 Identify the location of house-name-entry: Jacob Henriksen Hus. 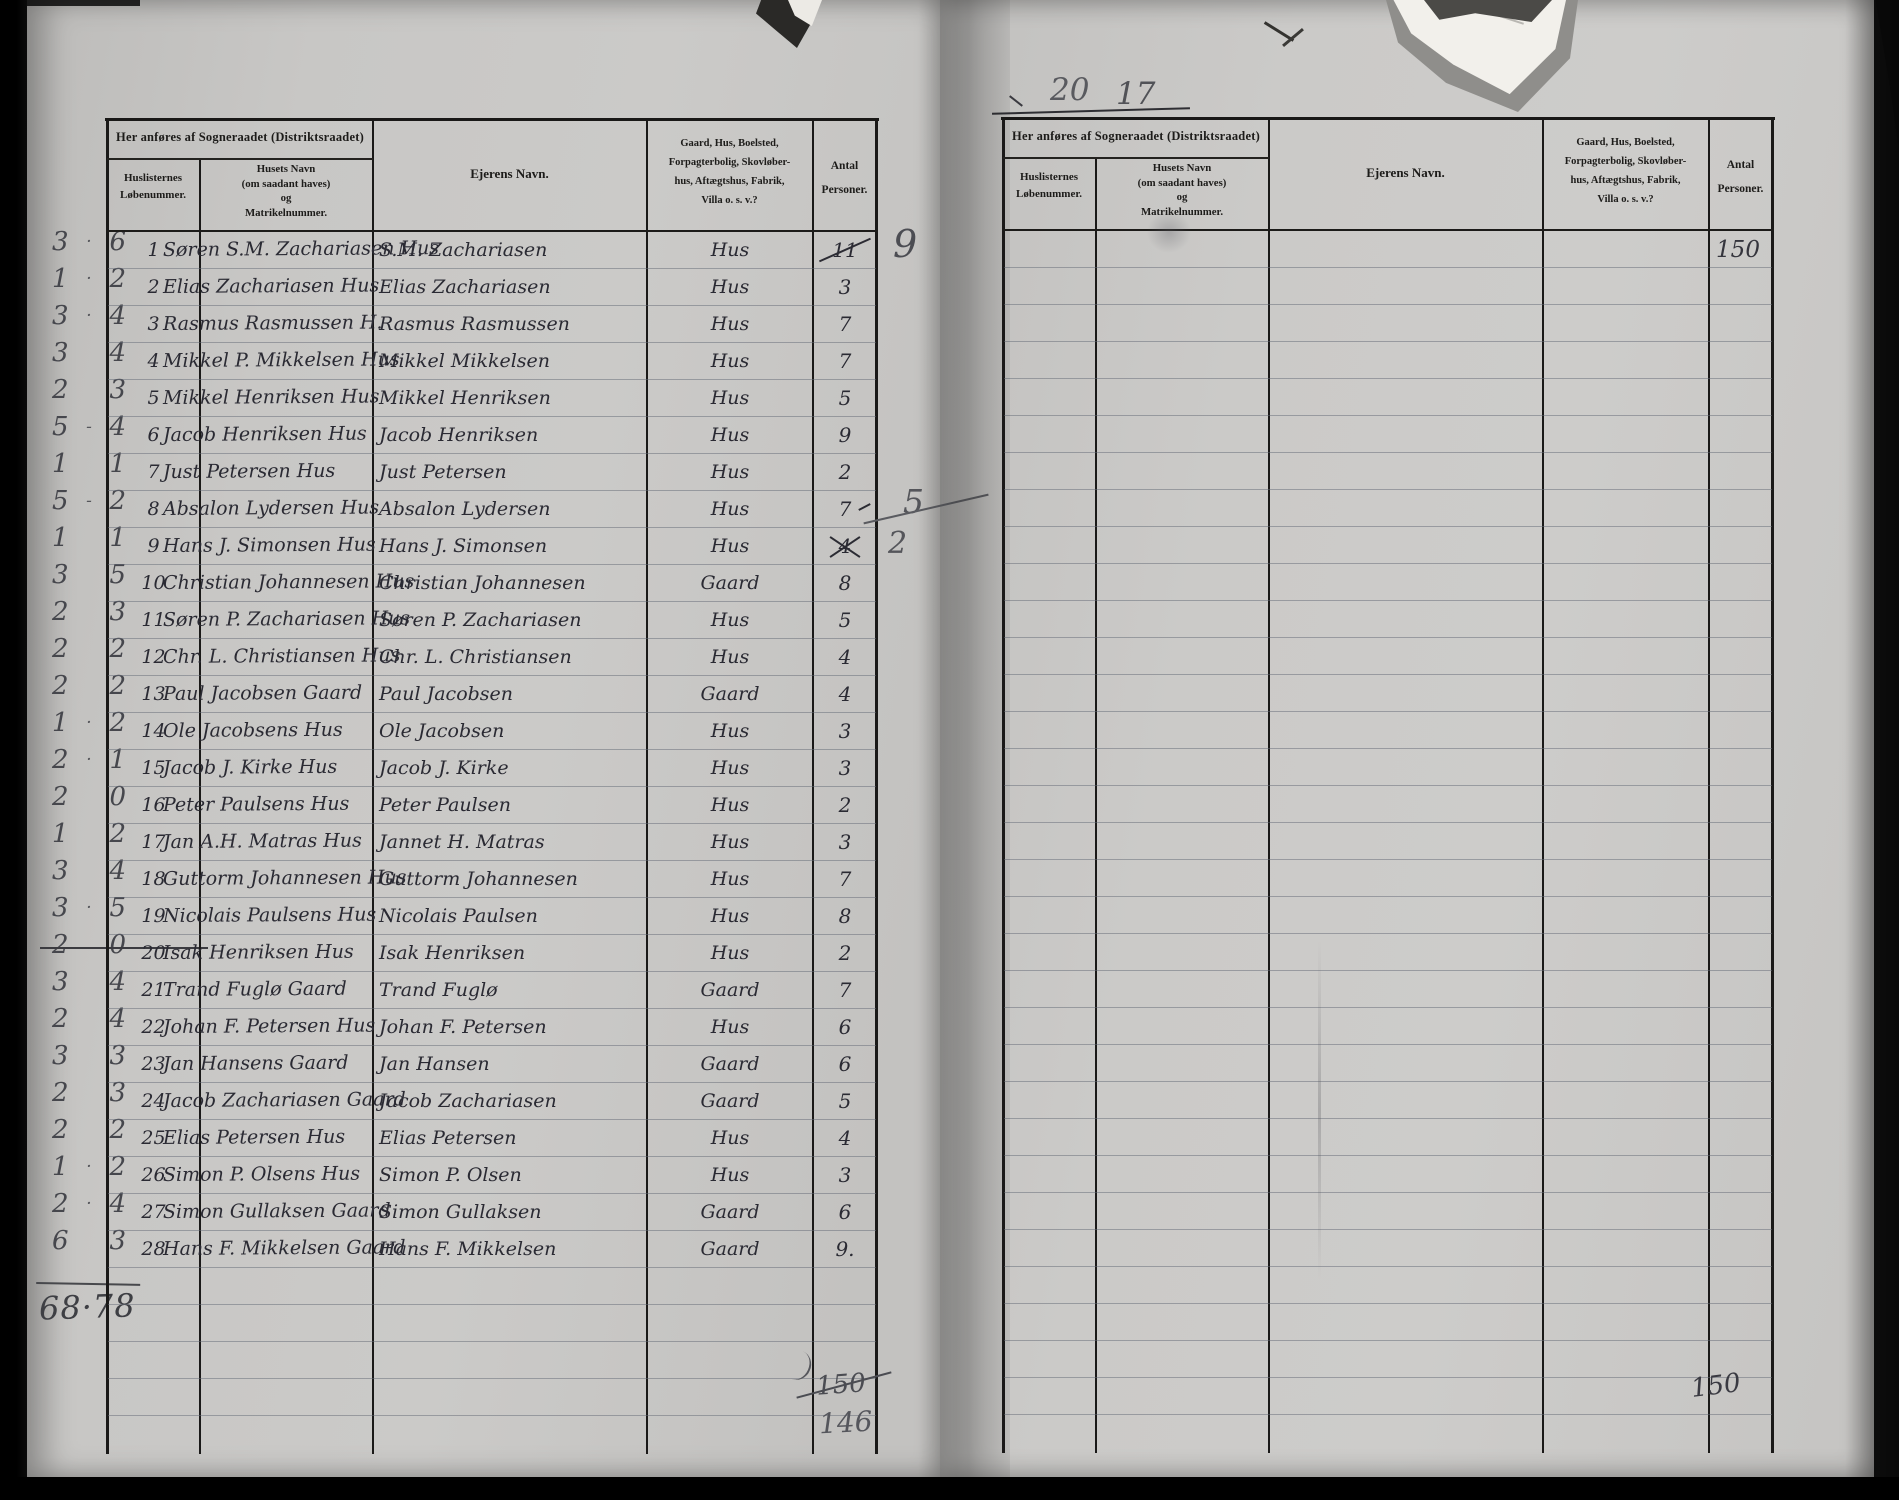
(264, 434).